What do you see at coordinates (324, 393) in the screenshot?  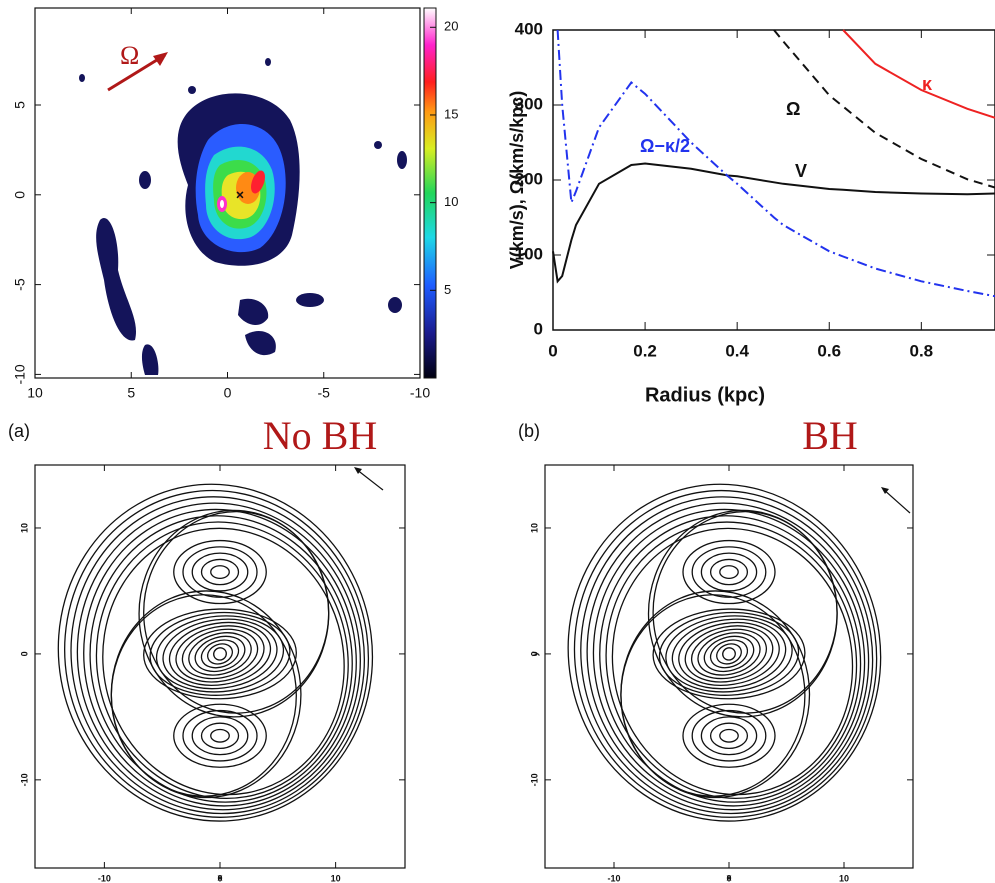 I see `x-tick-label: -5` at bounding box center [324, 393].